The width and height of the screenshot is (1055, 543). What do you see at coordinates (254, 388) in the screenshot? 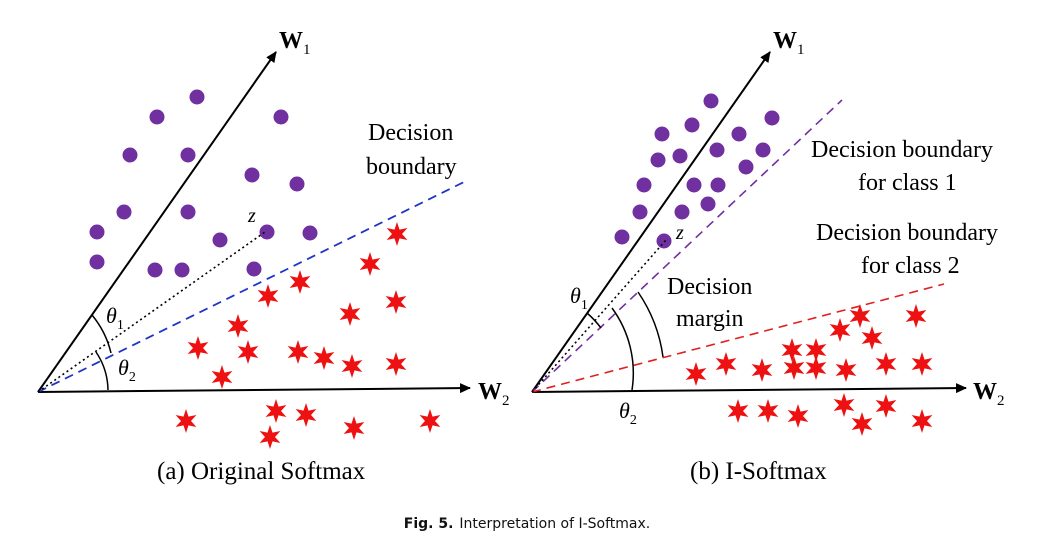
I see `panel-a-w2-vector` at bounding box center [254, 388].